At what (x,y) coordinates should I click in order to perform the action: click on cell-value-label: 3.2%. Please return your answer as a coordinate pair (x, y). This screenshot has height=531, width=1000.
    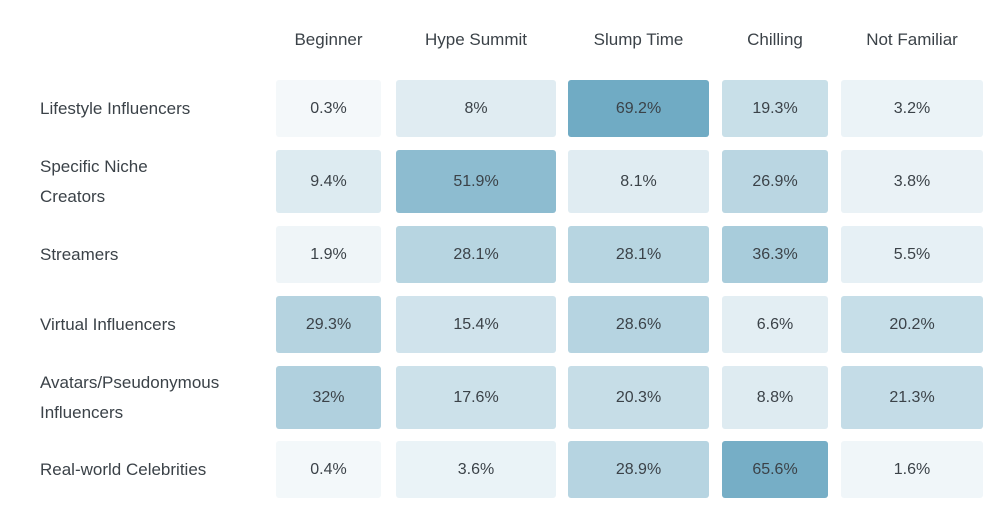
    Looking at the image, I should click on (912, 108).